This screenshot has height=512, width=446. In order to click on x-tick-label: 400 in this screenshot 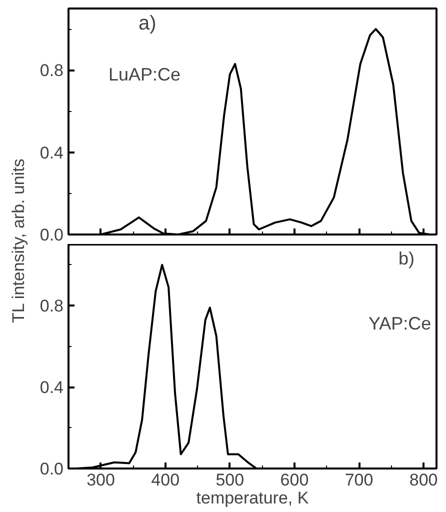, I will do `click(165, 480)`.